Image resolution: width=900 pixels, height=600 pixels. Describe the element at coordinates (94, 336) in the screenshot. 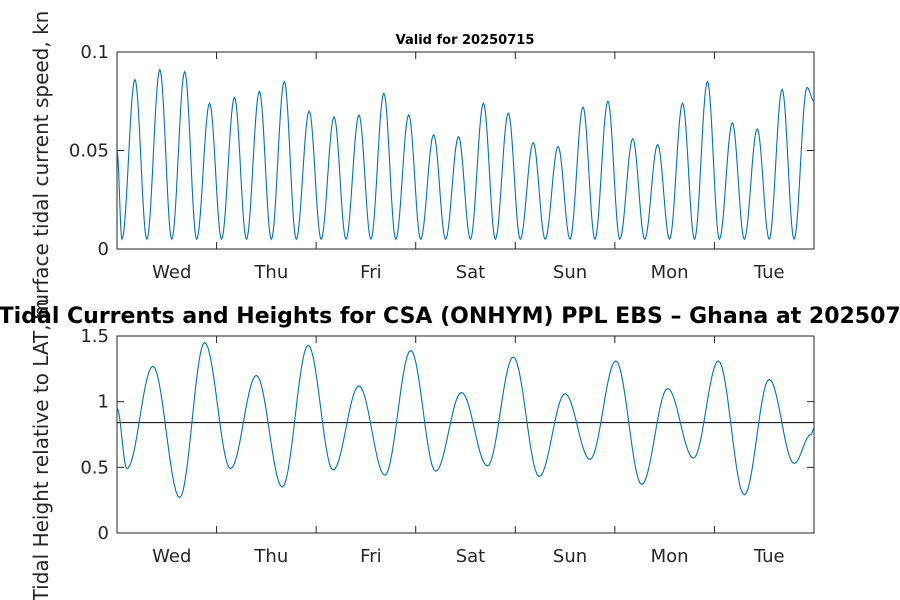

I see `bottom-ytick-label: 1.5` at that location.